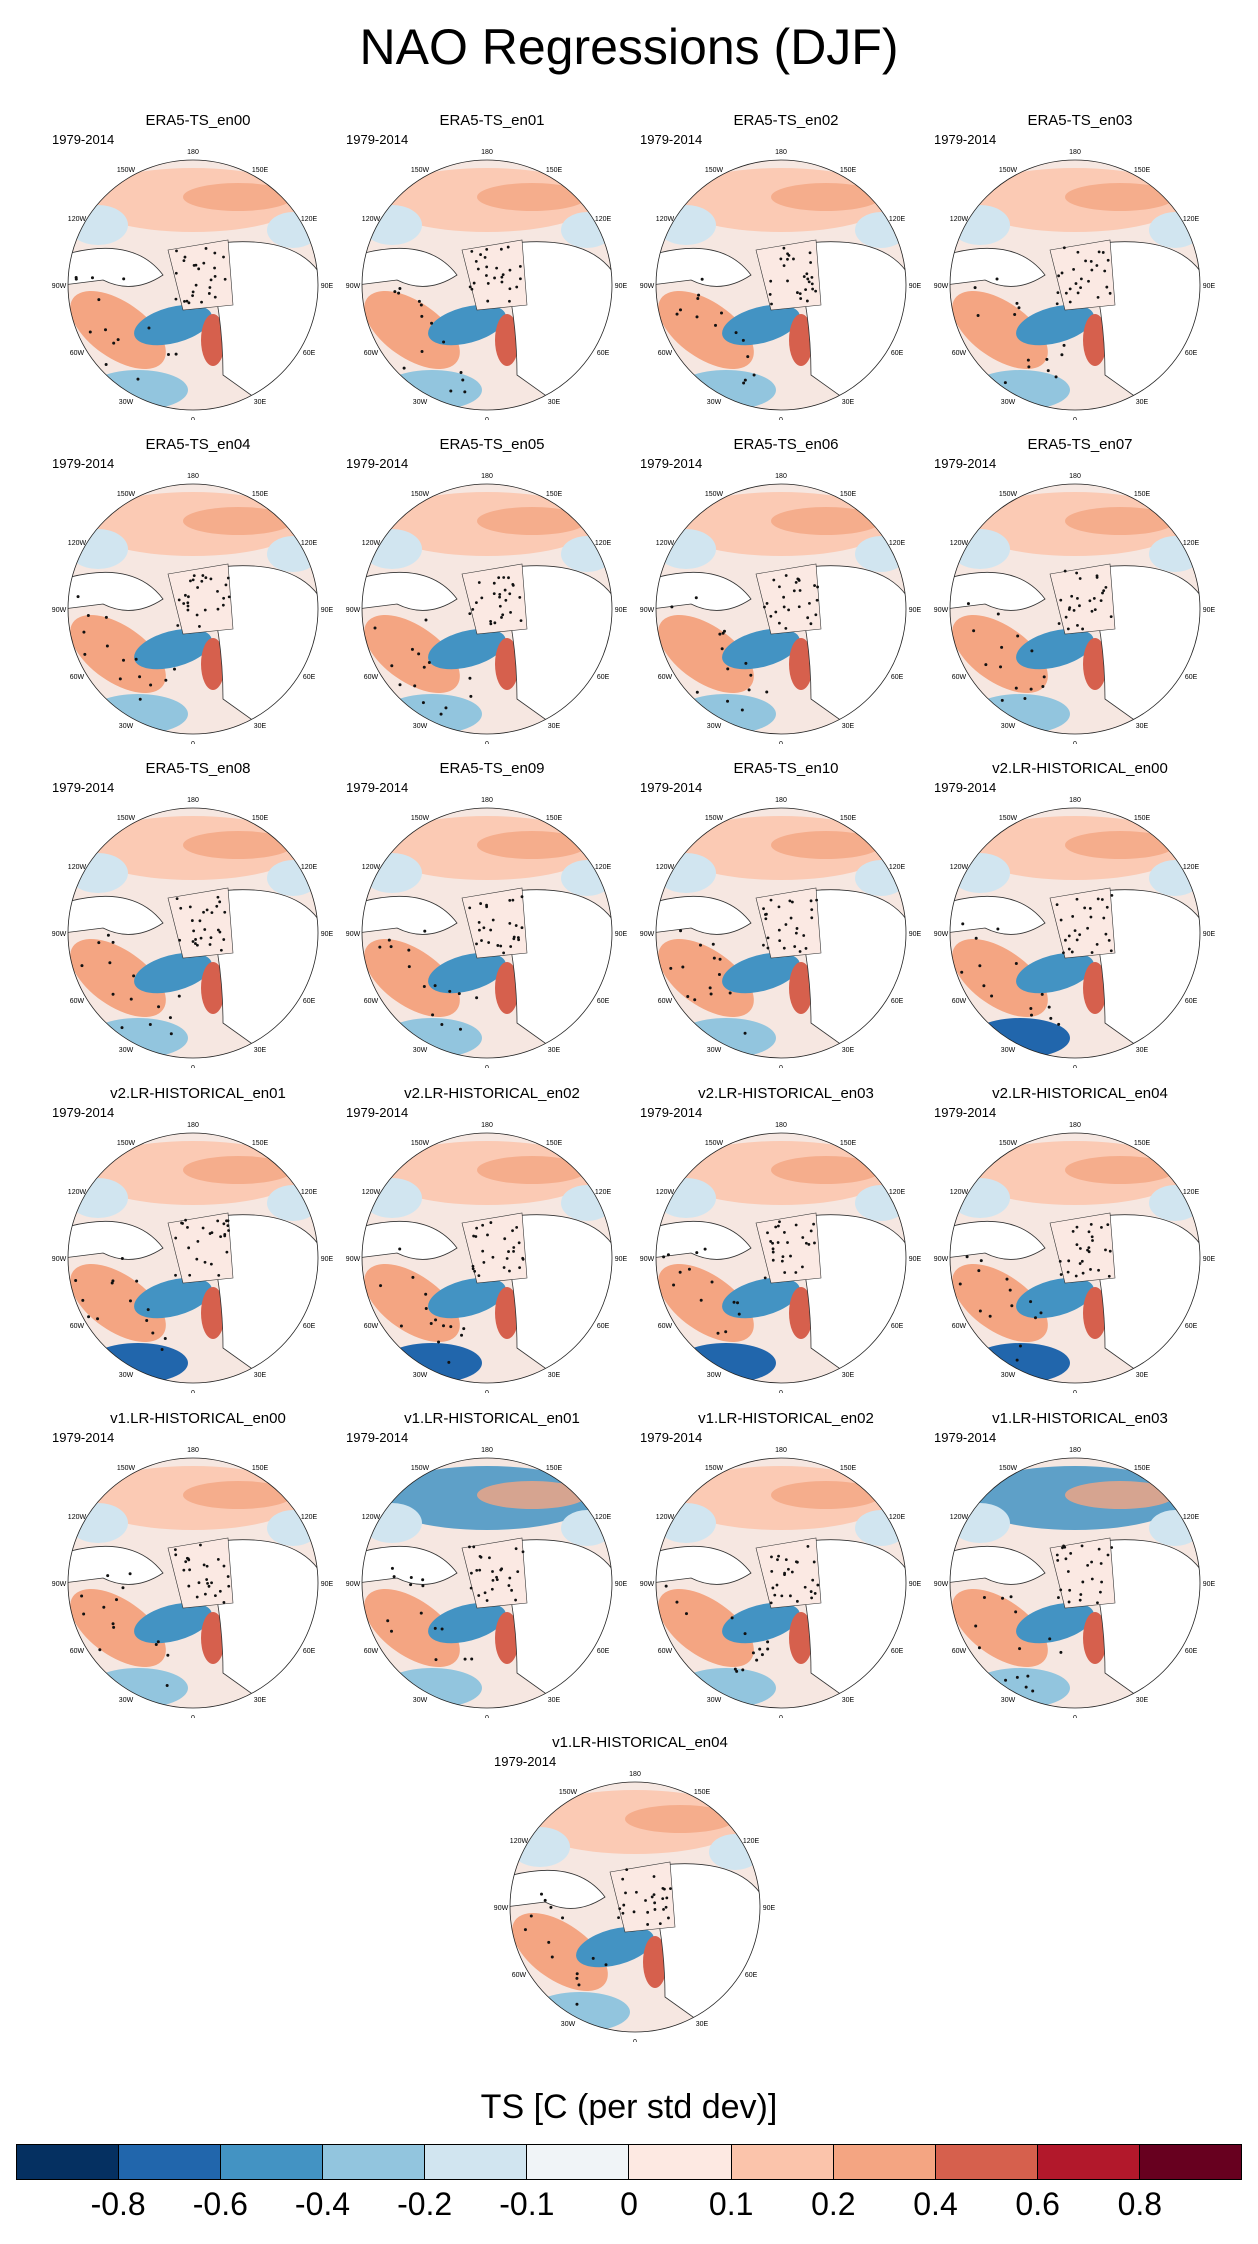  What do you see at coordinates (629, 2107) in the screenshot?
I see `colorbar-label: TS [C (per std dev)]` at bounding box center [629, 2107].